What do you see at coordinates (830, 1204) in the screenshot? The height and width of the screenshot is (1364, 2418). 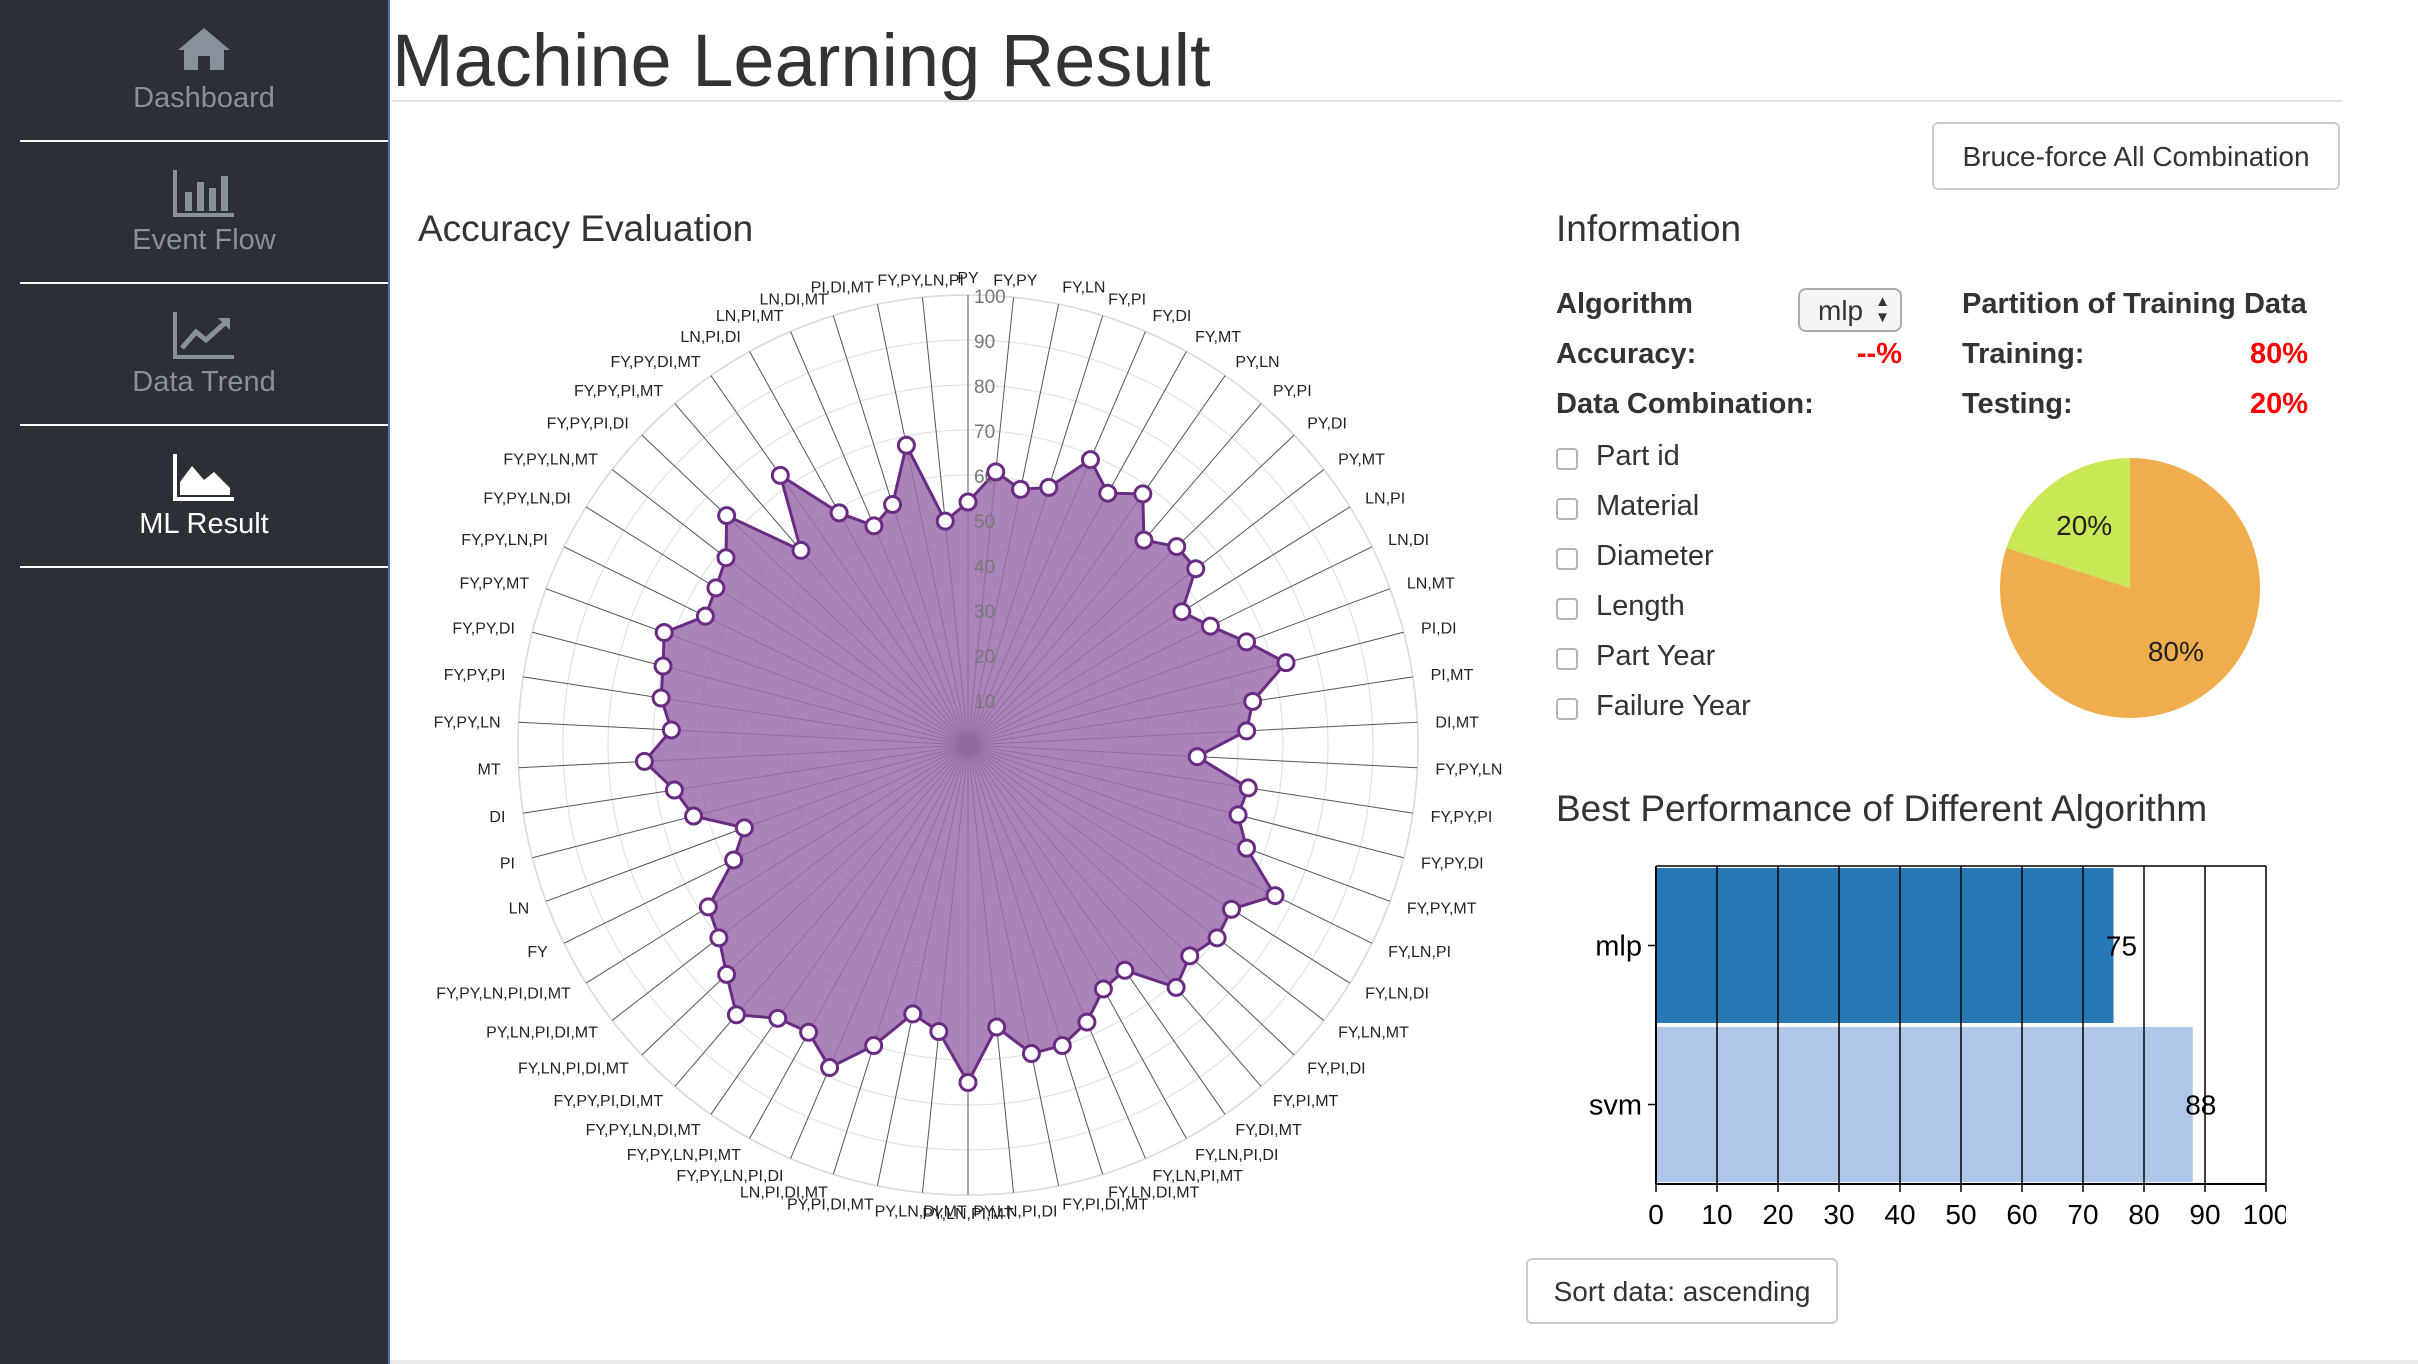 I see `radar-category-label: PY,PI,DI,MT` at bounding box center [830, 1204].